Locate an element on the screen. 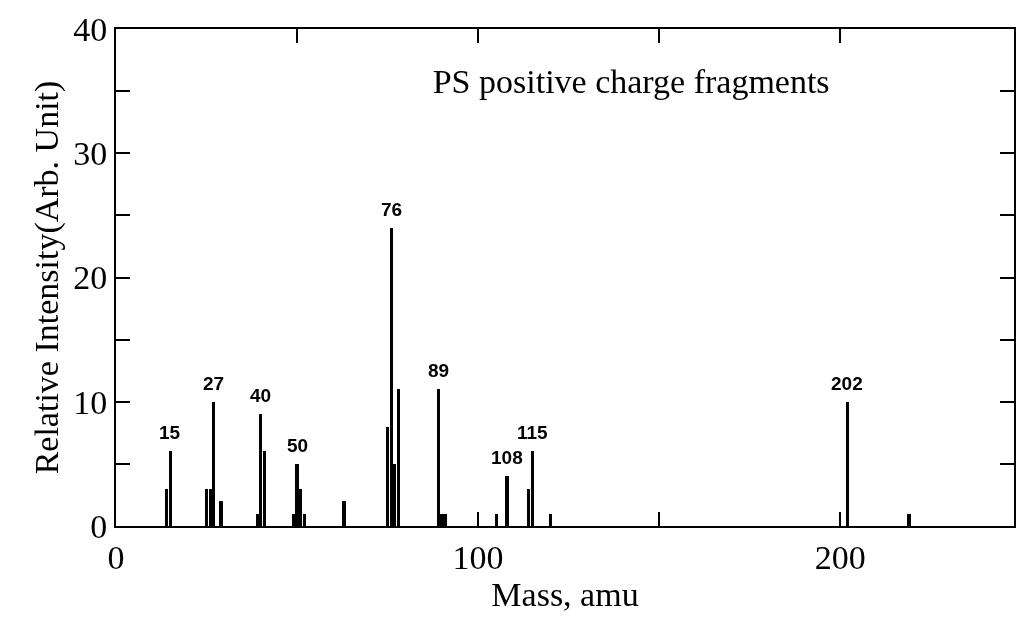  annotation: 27 is located at coordinates (214, 383).